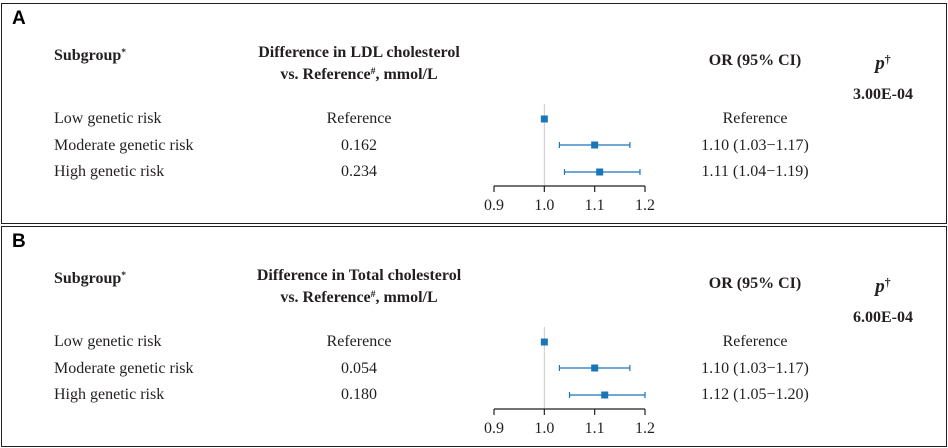 This screenshot has height=448, width=948. What do you see at coordinates (359, 145) in the screenshot?
I see `row-difference: 0.162` at bounding box center [359, 145].